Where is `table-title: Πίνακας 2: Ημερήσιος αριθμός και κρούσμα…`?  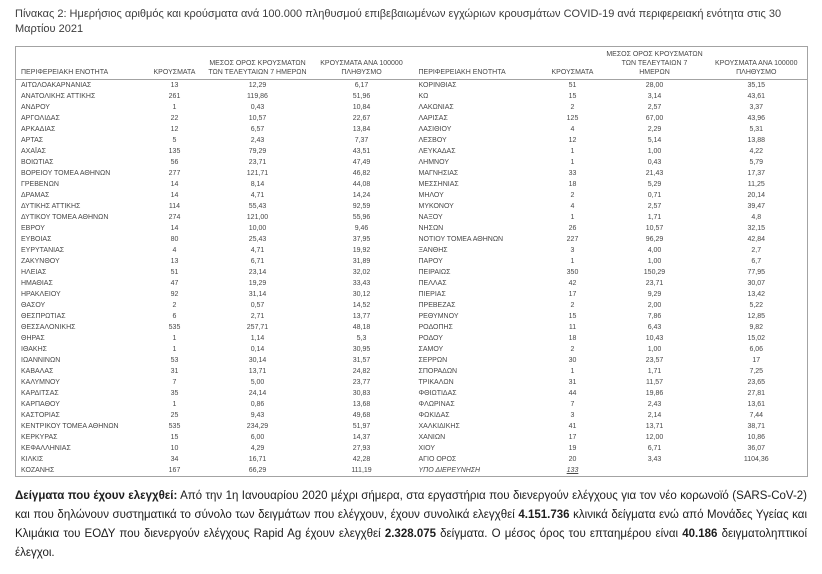 table-title: Πίνακας 2: Ημερήσιος αριθμός και κρούσμα… is located at coordinates (398, 21).